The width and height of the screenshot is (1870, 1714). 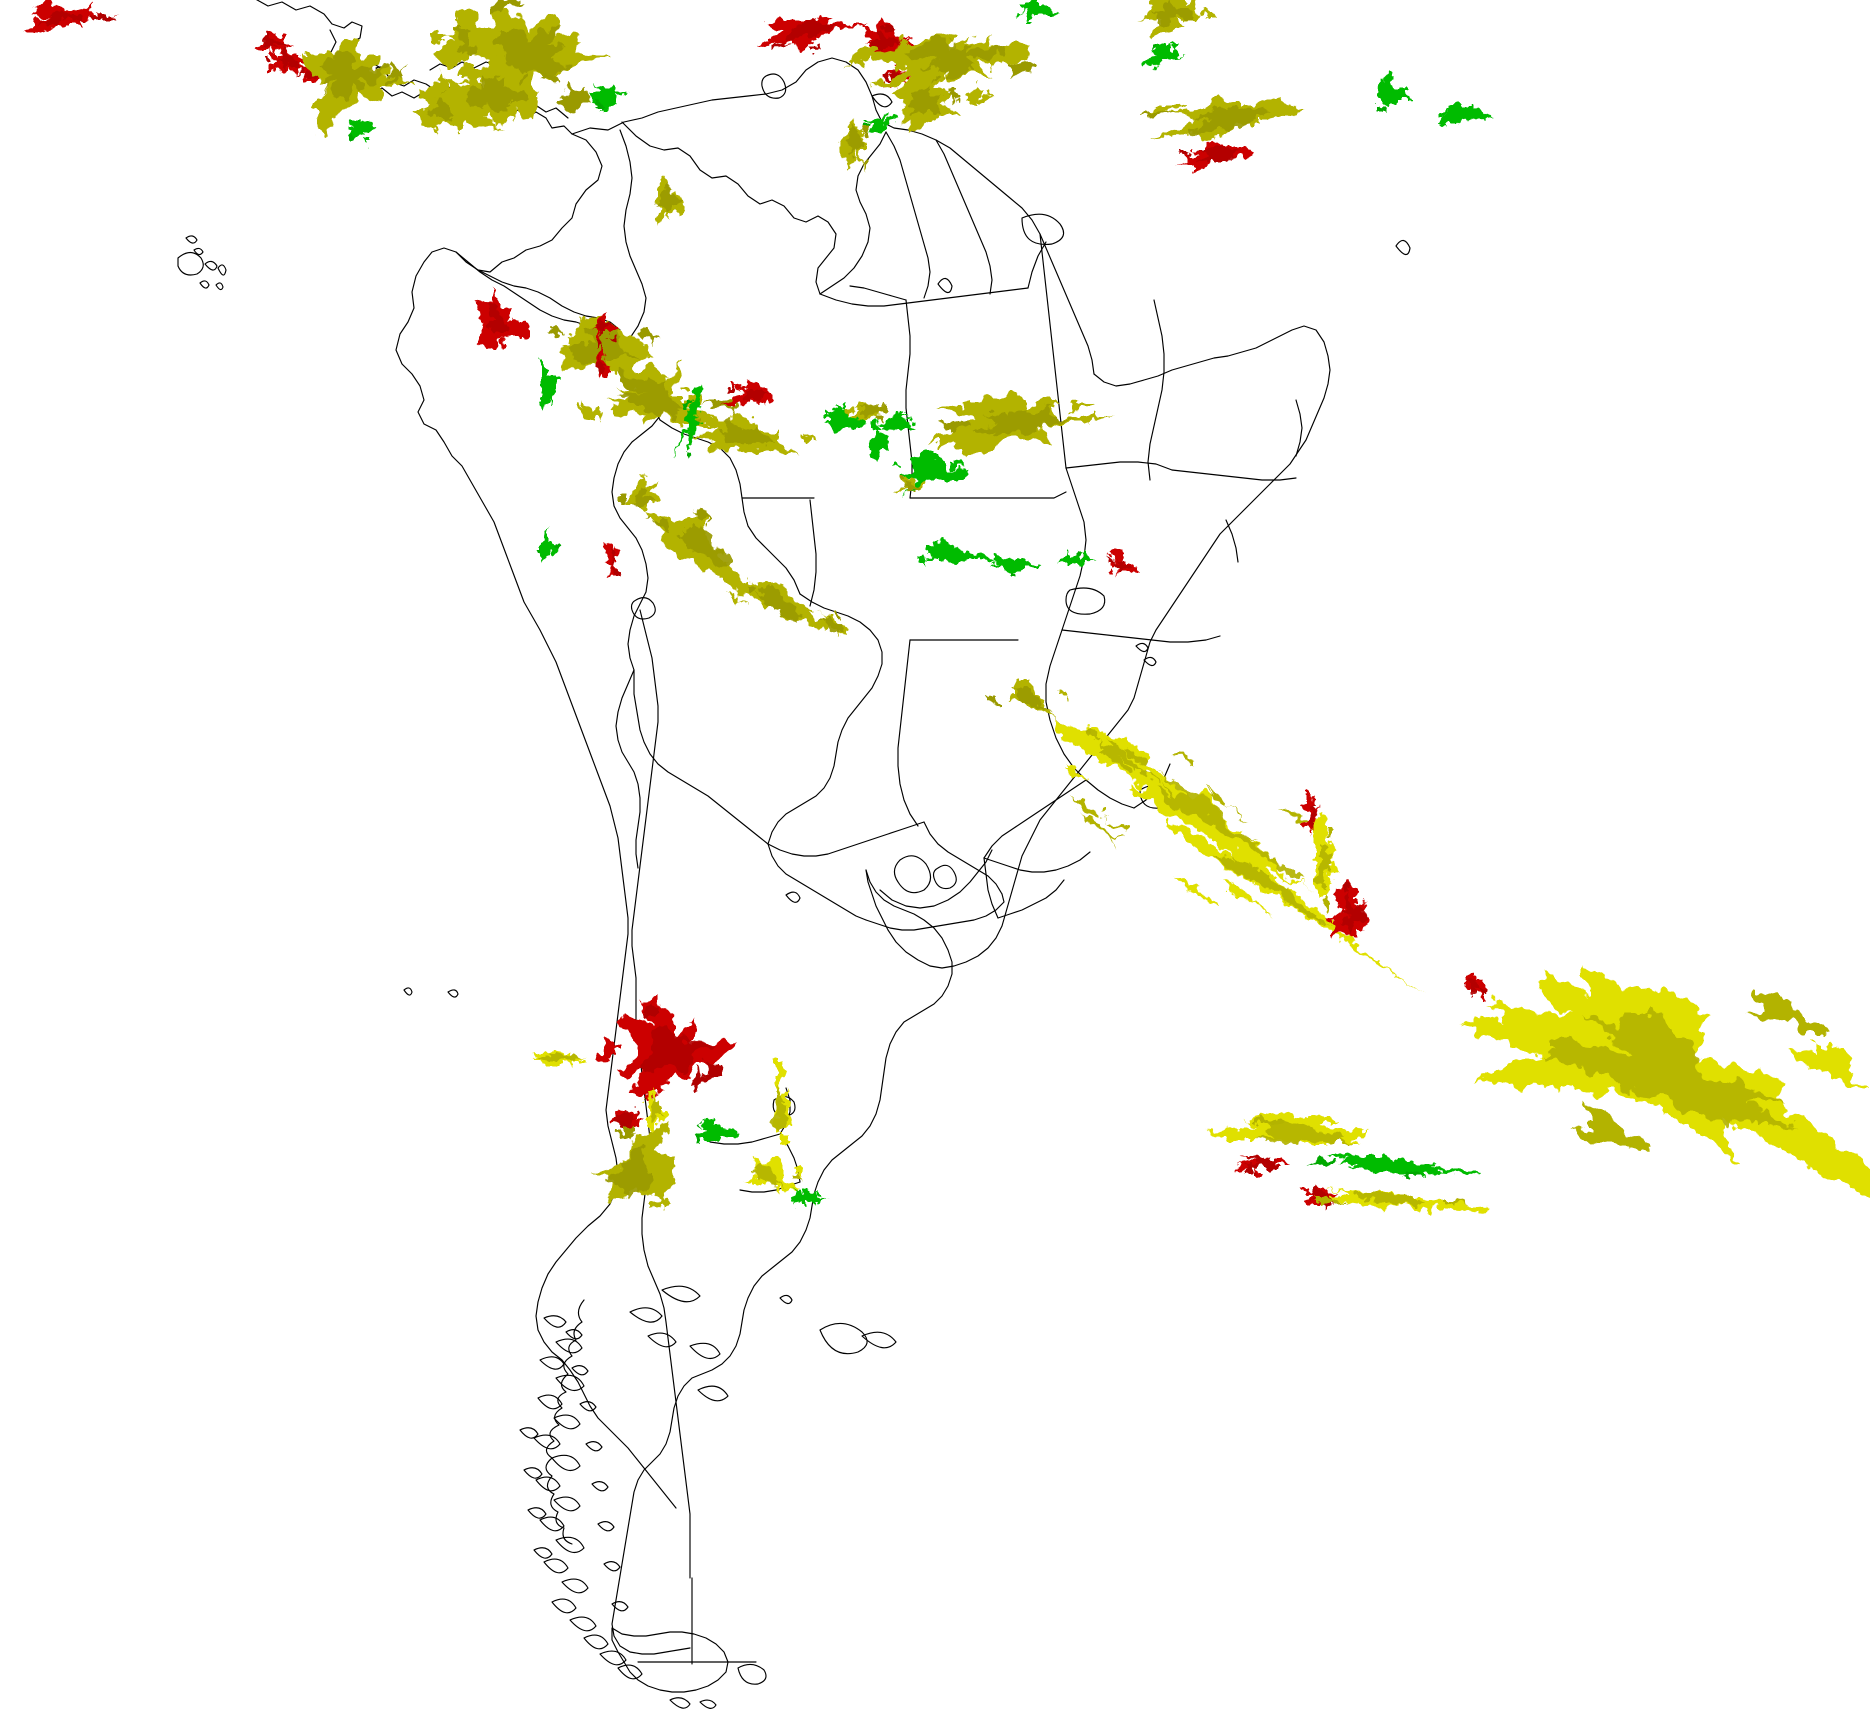 What do you see at coordinates (536, 821) in the screenshot?
I see `coastline-south-america` at bounding box center [536, 821].